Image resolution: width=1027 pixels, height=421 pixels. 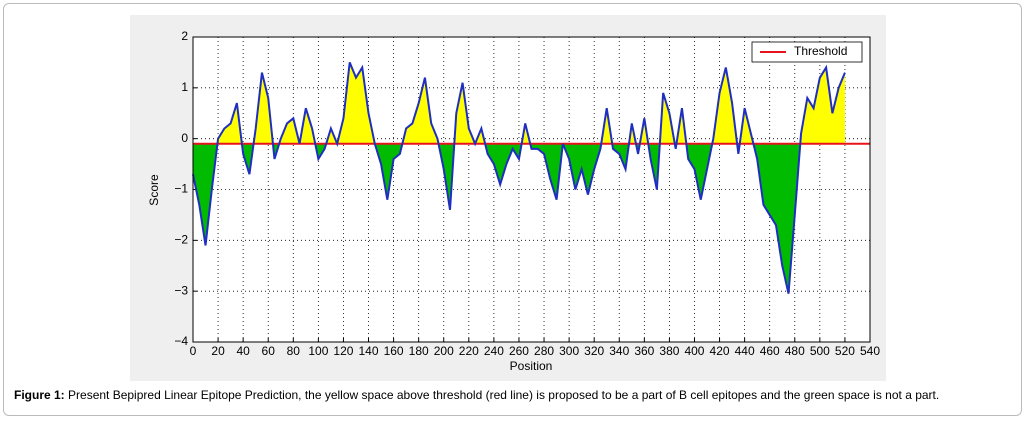 What do you see at coordinates (369, 351) in the screenshot?
I see `x-tick-label: 140` at bounding box center [369, 351].